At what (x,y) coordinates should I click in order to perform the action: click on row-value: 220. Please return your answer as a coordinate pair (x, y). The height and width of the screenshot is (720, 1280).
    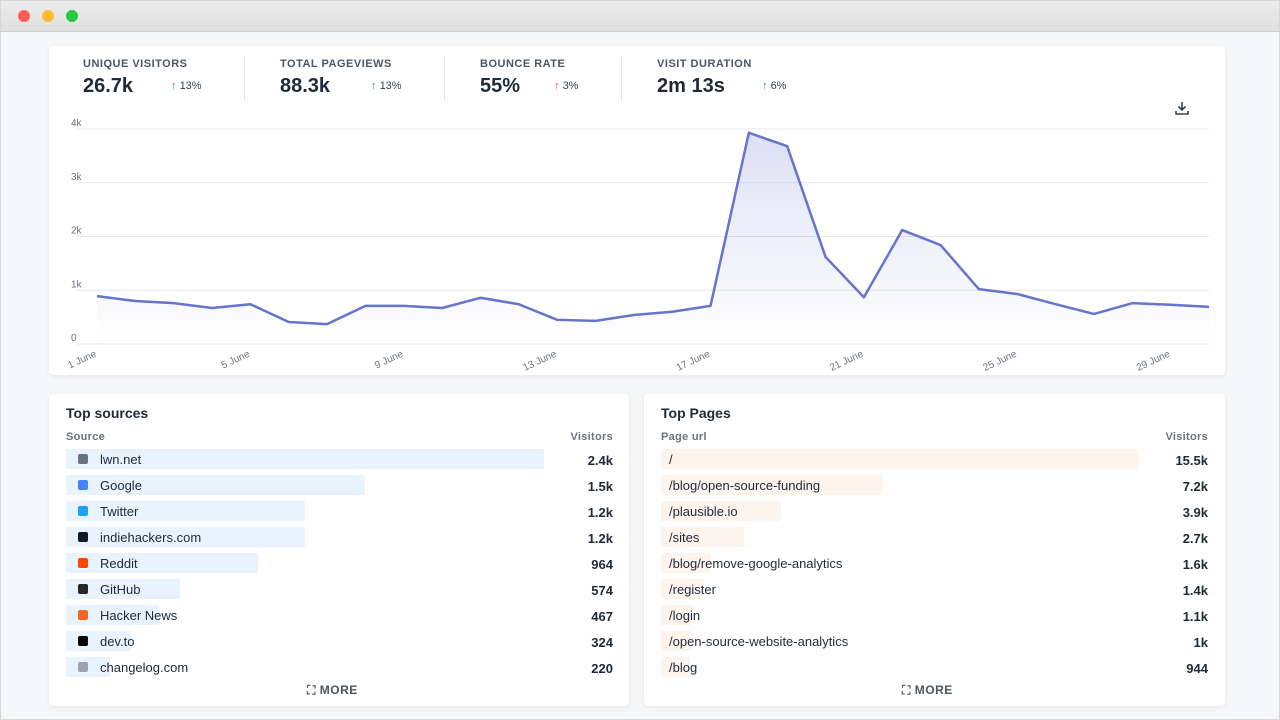
    Looking at the image, I should click on (602, 668).